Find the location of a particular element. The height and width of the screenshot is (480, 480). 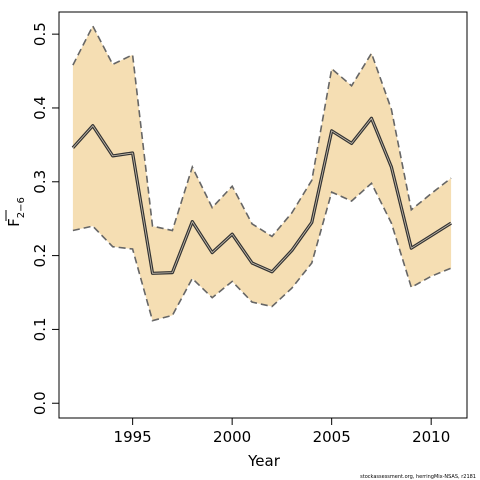

x-tick-label: 2000 is located at coordinates (232, 437).